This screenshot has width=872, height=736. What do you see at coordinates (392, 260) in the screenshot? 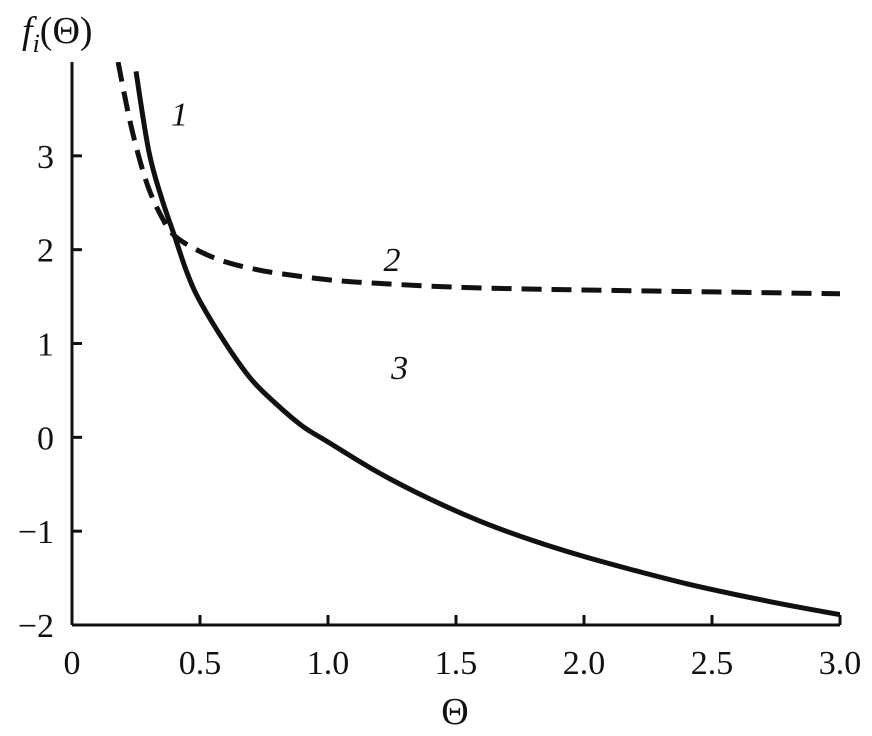
I see `series-2-label: 2` at bounding box center [392, 260].